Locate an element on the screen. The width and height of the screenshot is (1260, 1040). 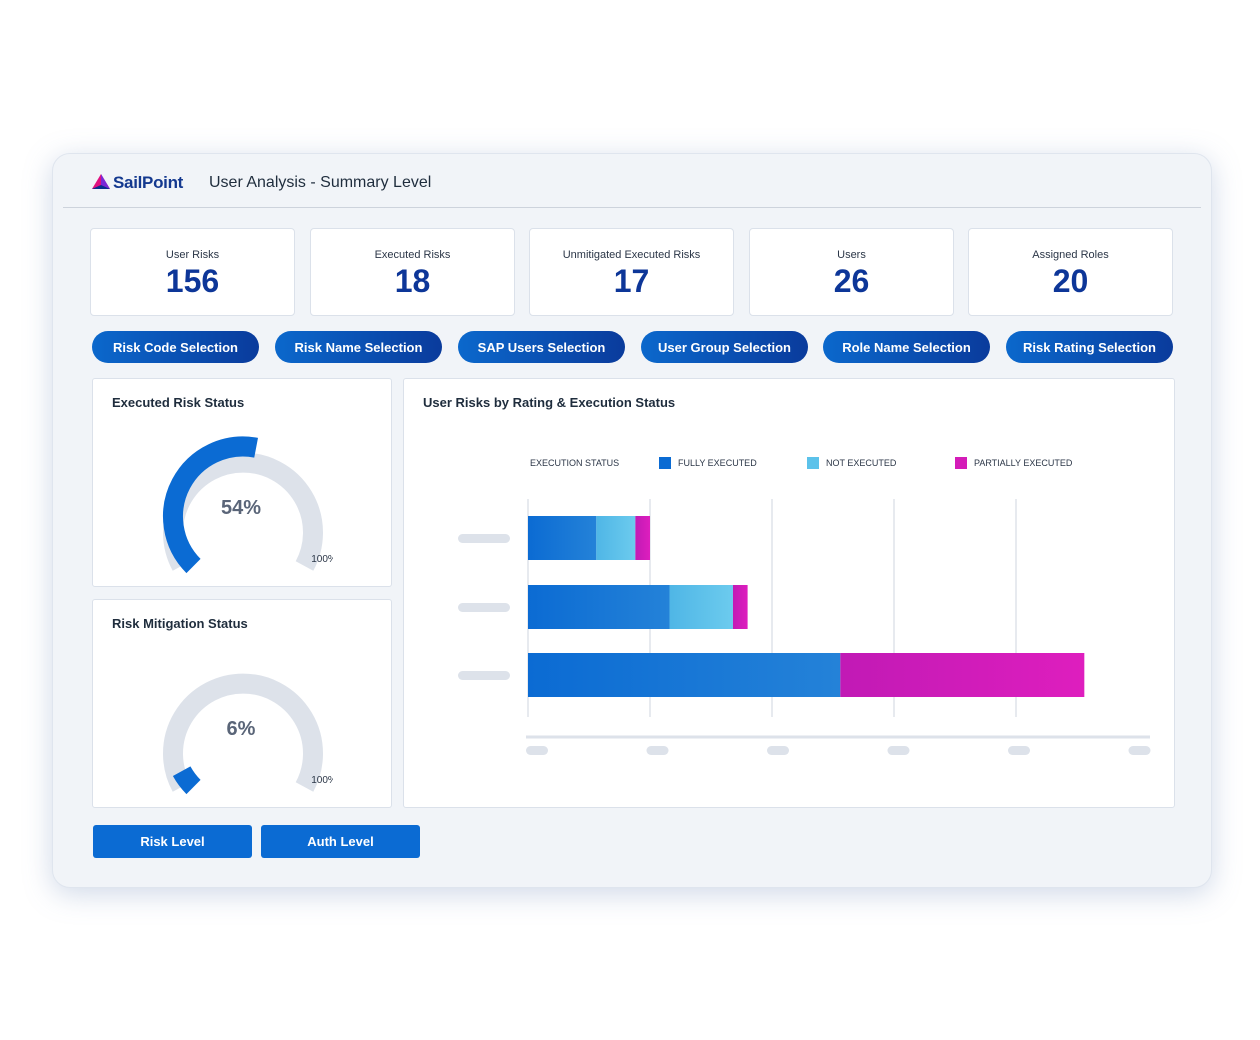
page-title: User Analysis - Summary Level is located at coordinates (320, 182).